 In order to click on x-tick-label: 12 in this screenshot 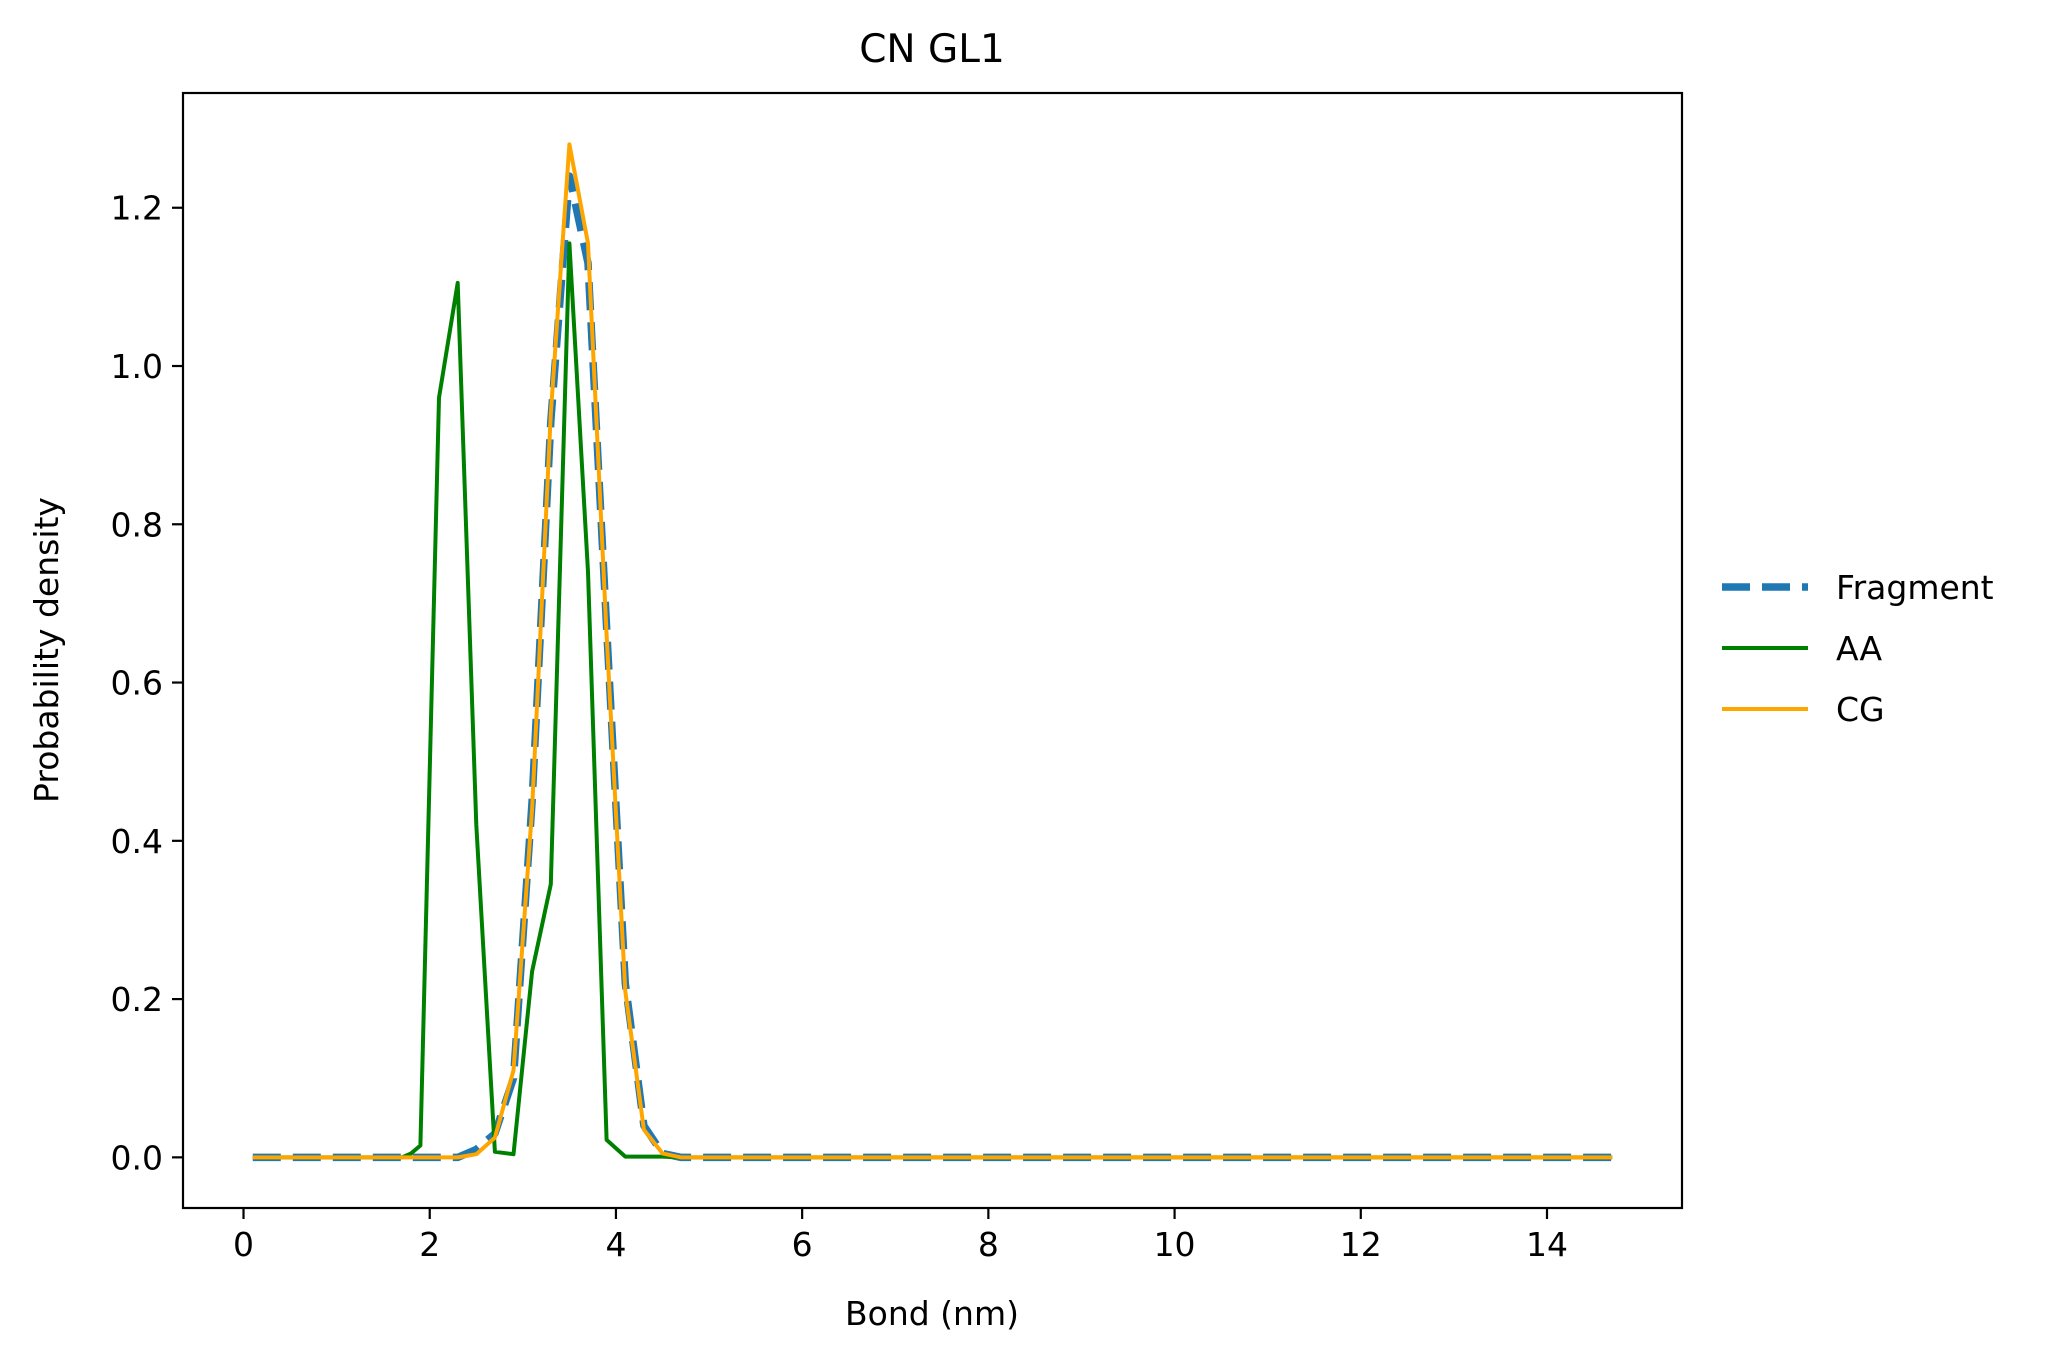, I will do `click(1361, 1244)`.